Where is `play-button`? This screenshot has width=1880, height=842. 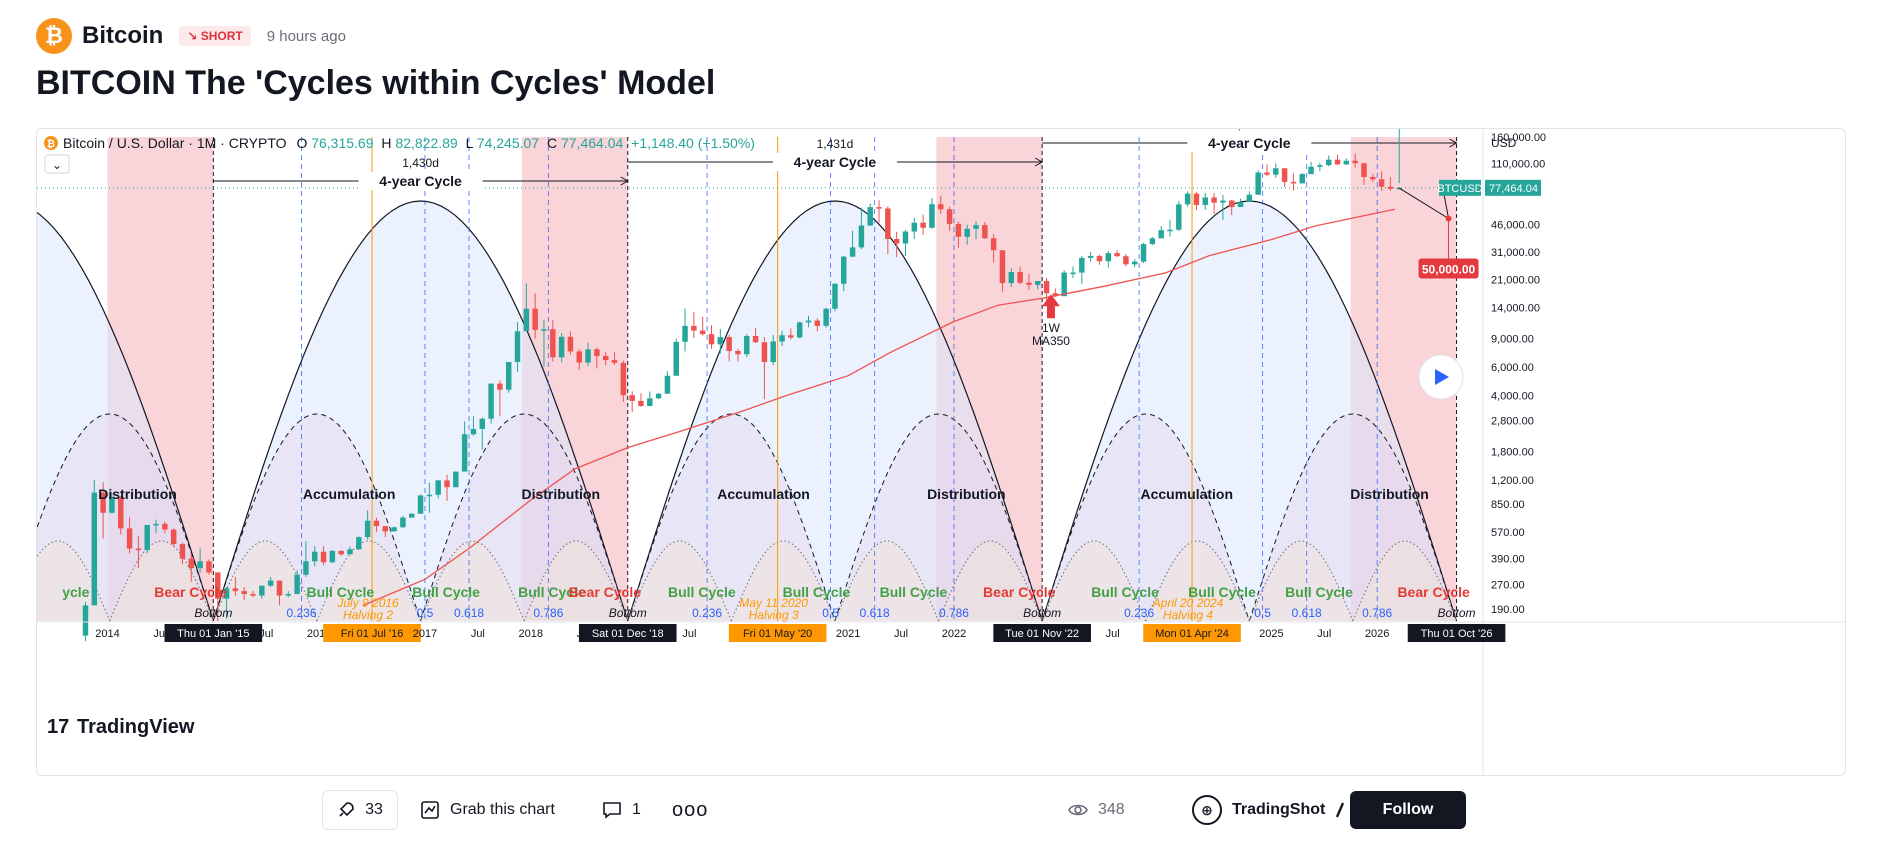 play-button is located at coordinates (1441, 377).